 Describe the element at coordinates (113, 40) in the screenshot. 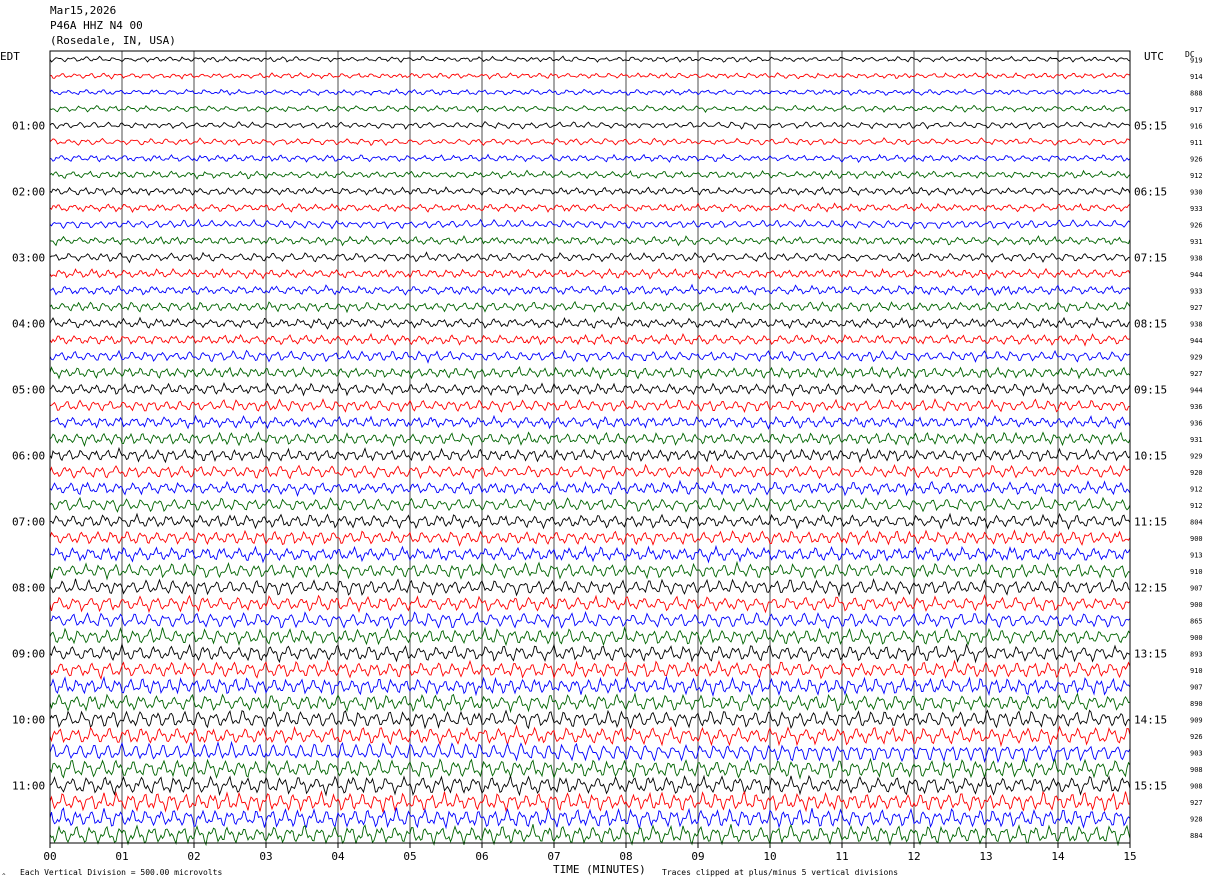

I see `header-location: (Rosedale, IN, USA)` at that location.